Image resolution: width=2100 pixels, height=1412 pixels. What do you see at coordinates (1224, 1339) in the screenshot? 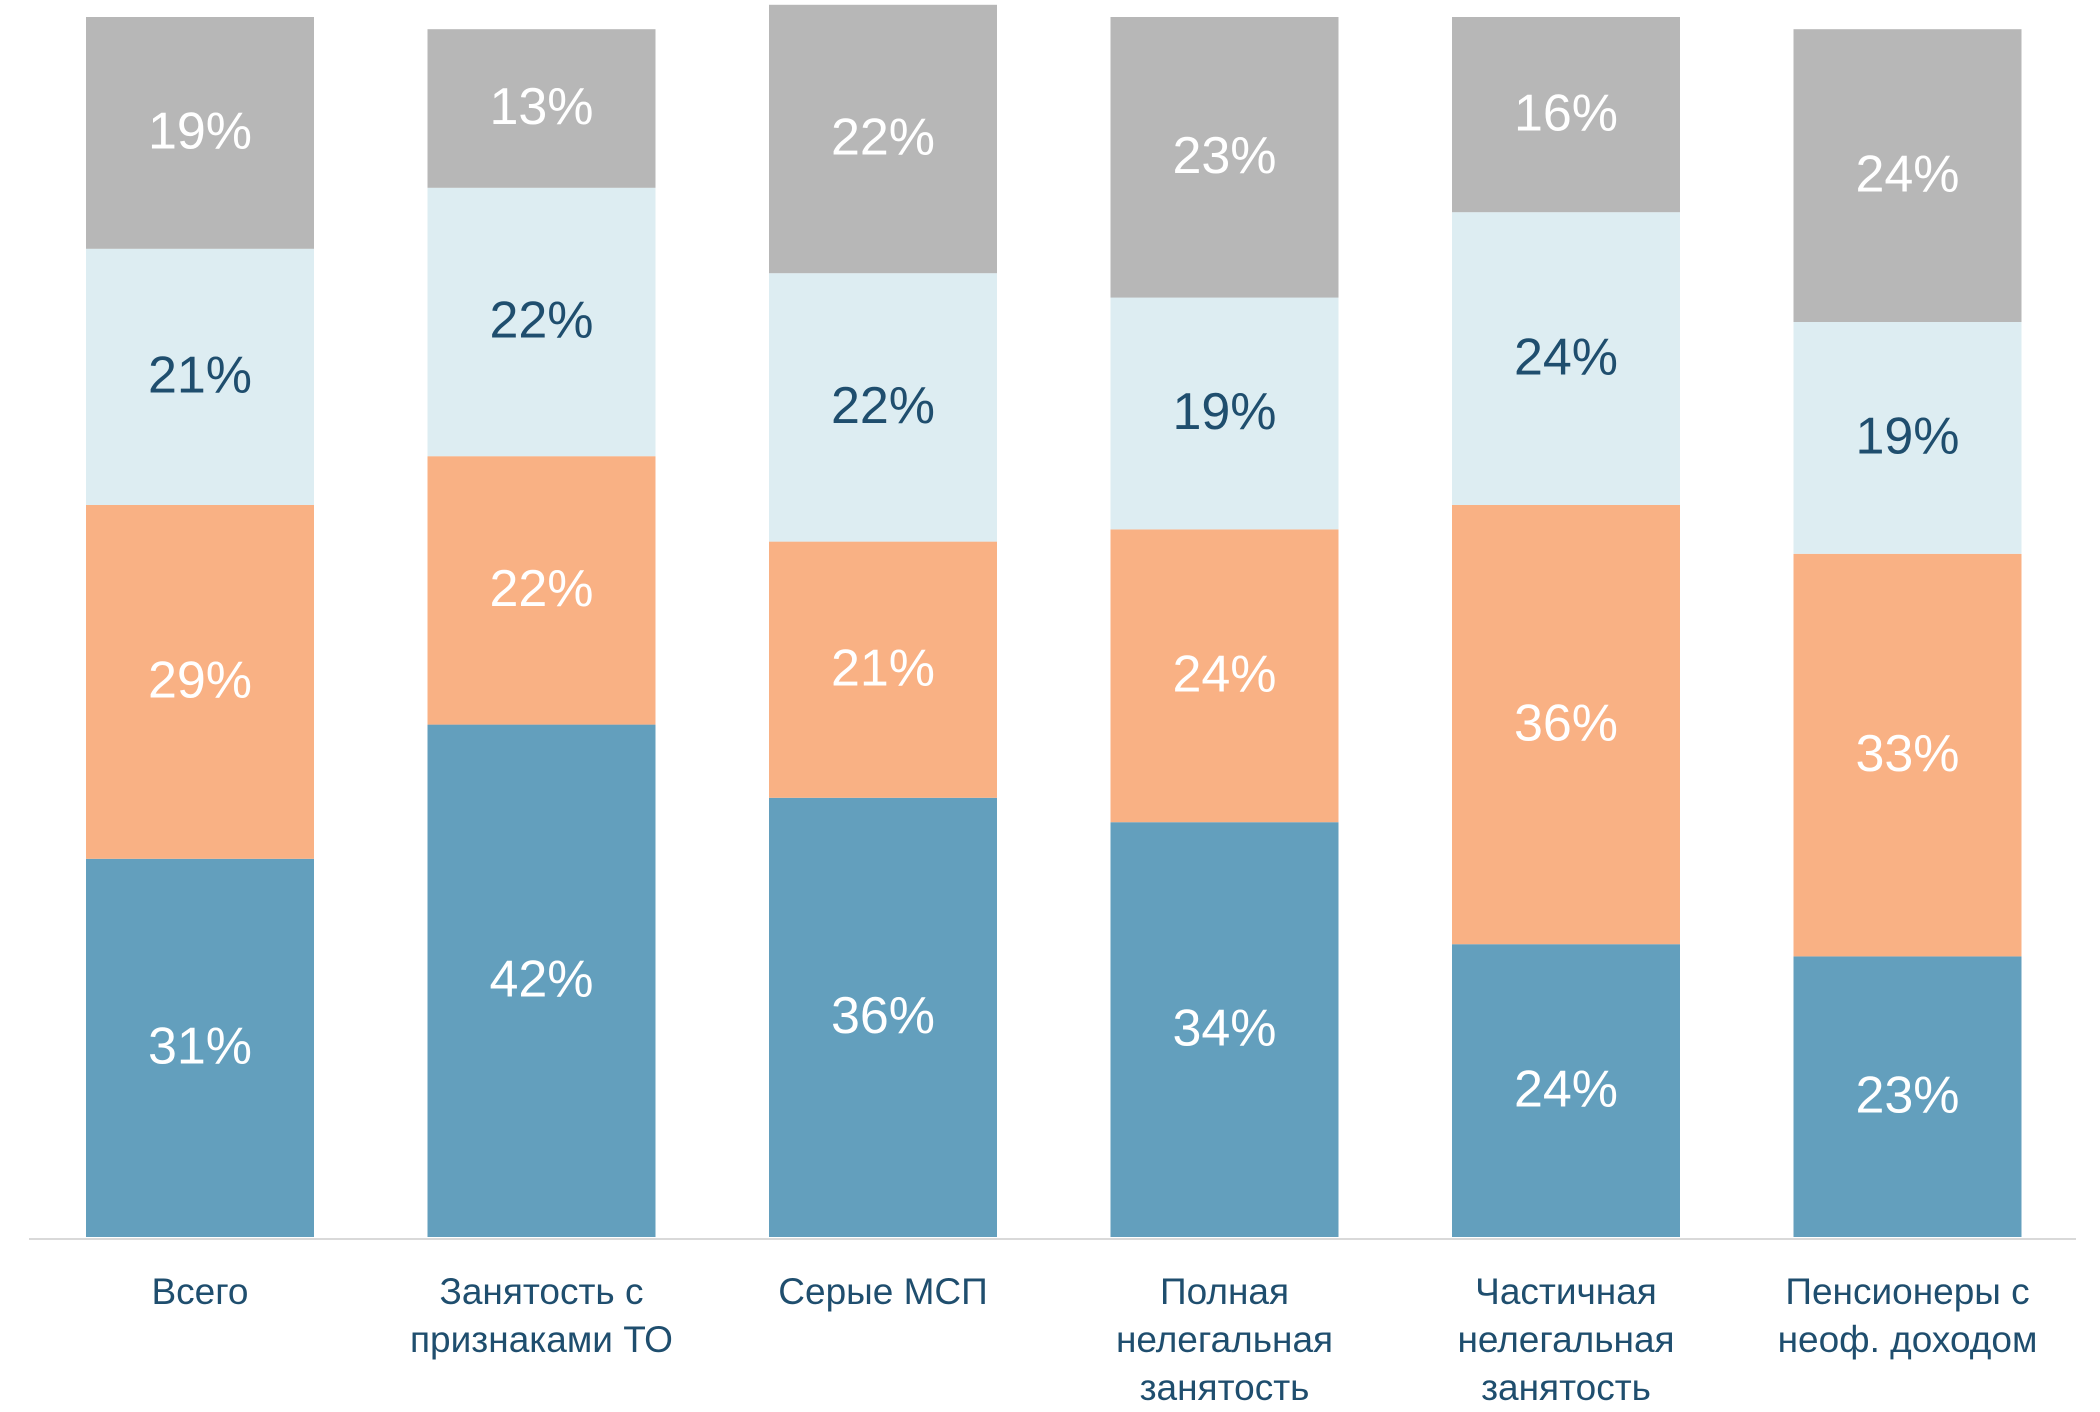
I see `x-tick-label: Полная нелегальная занятость` at bounding box center [1224, 1339].